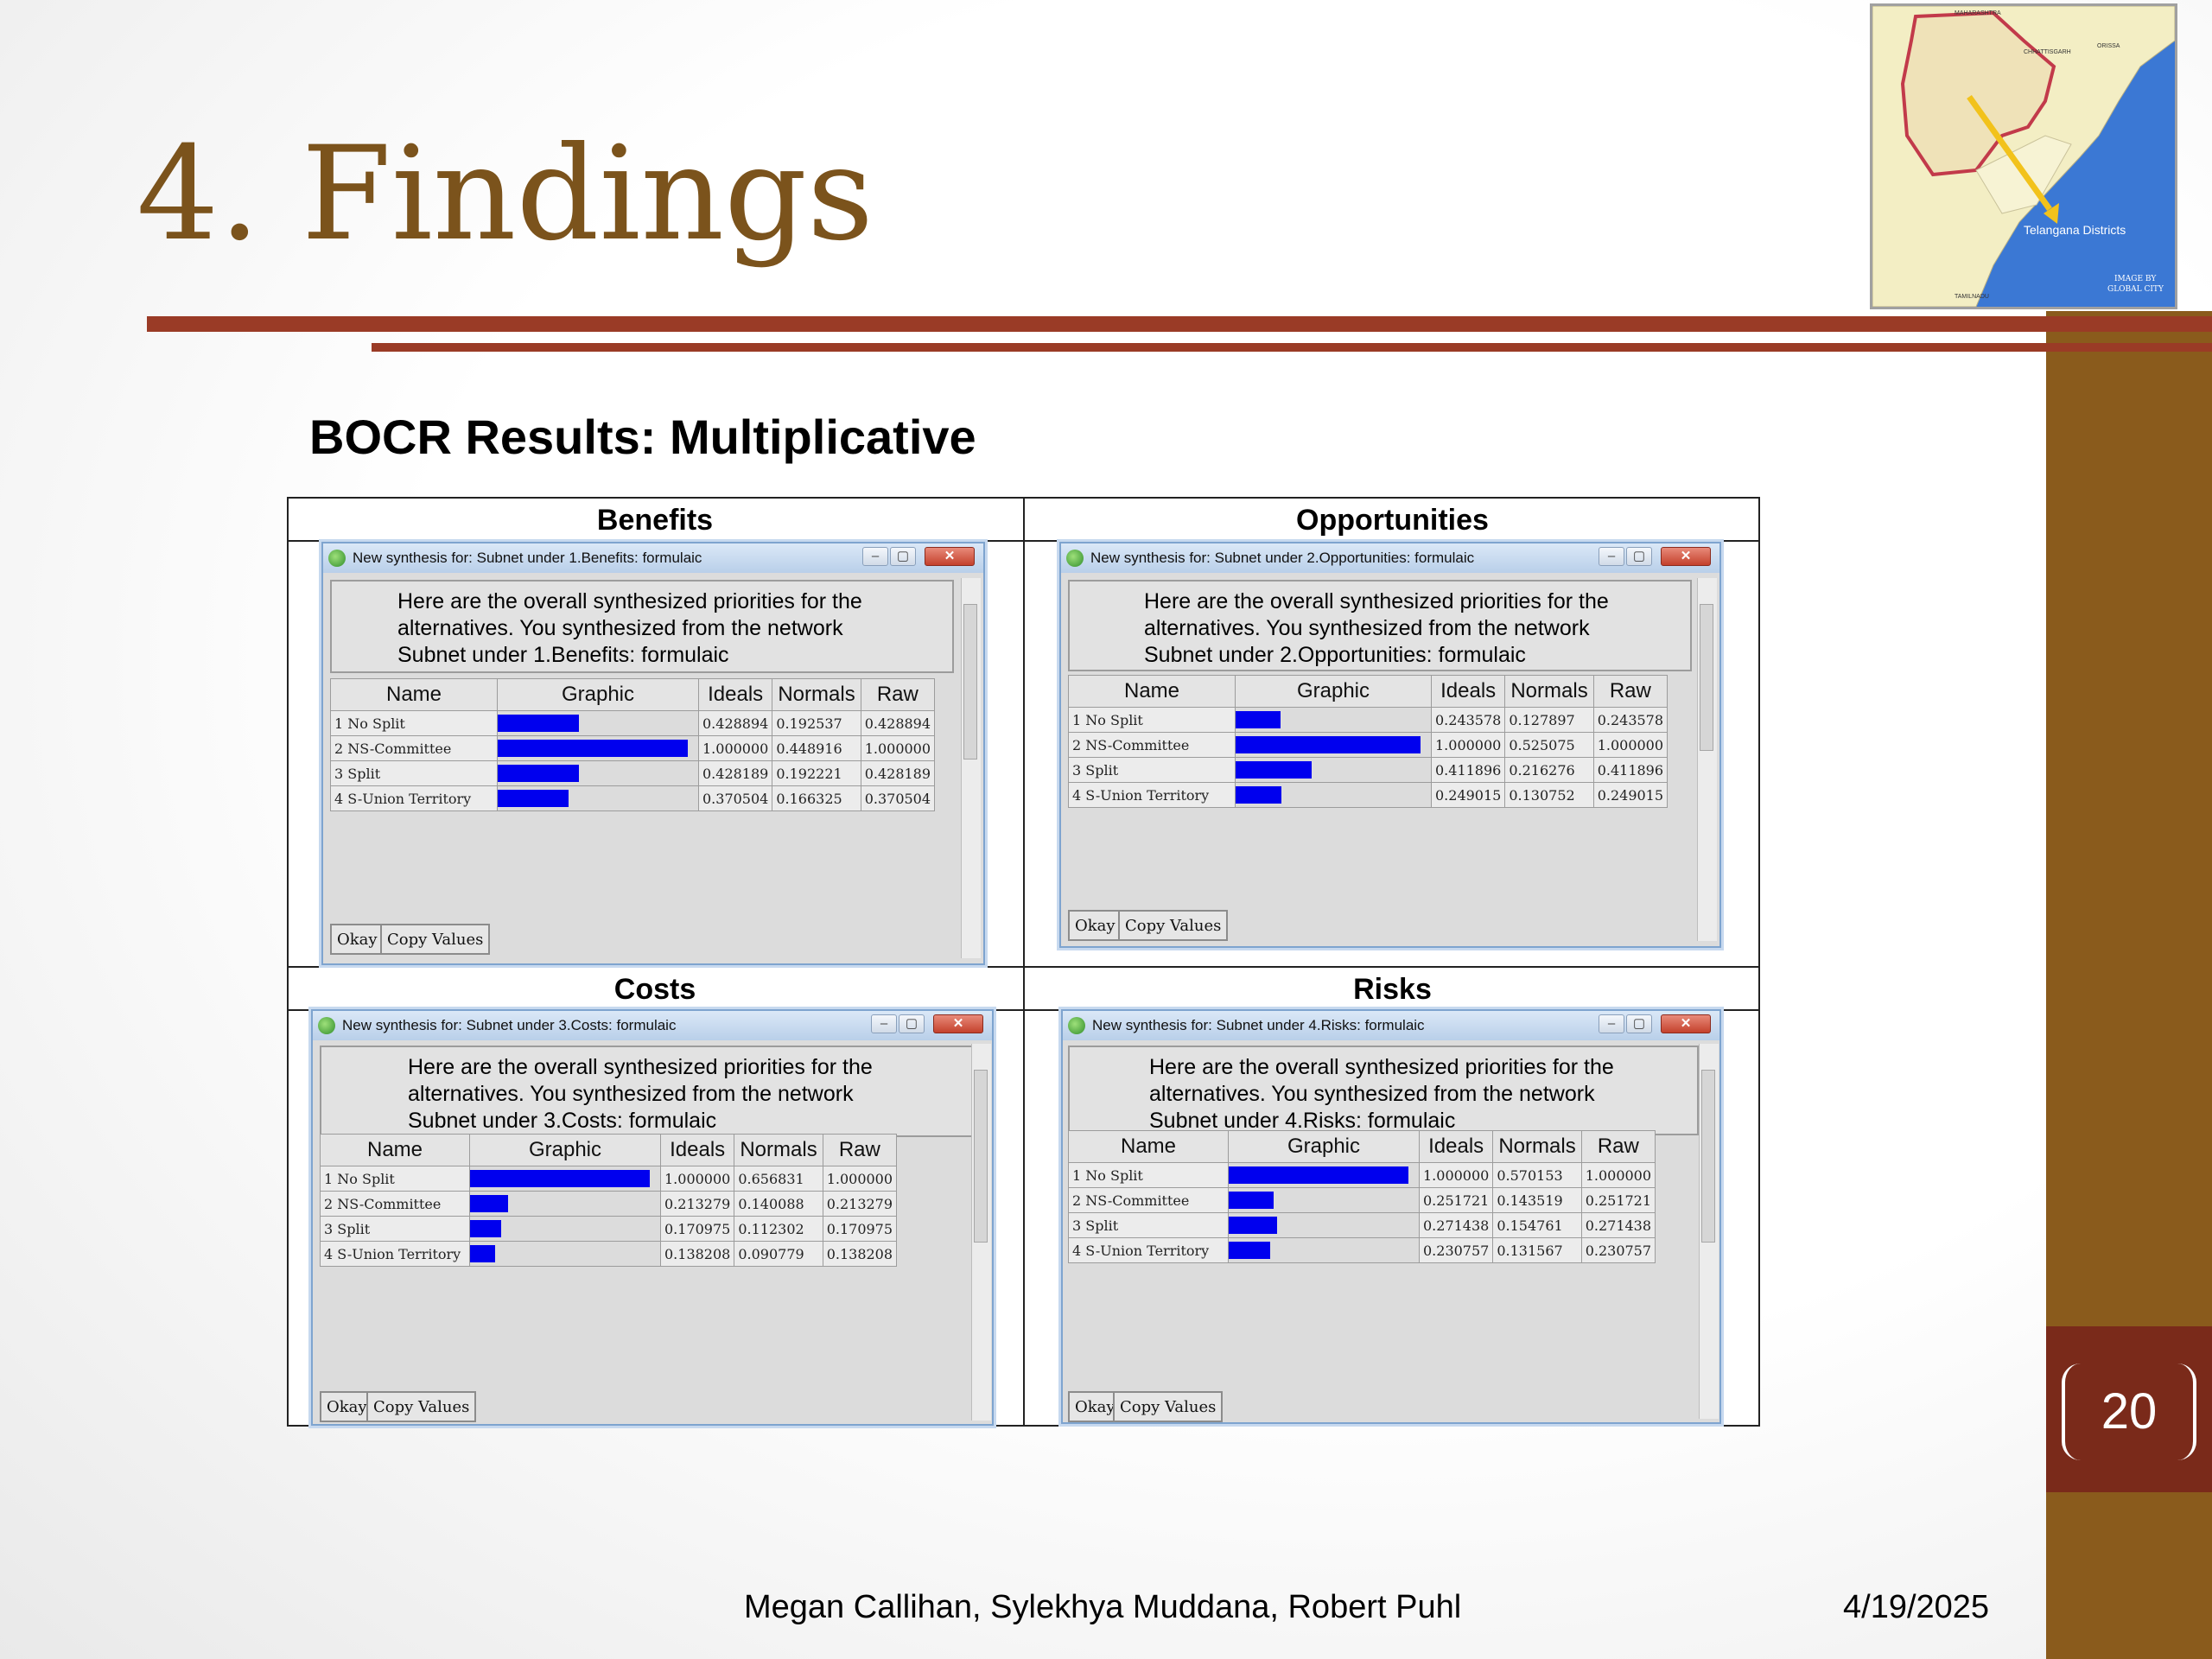  I want to click on row-name: 1 No Split, so click(414, 723).